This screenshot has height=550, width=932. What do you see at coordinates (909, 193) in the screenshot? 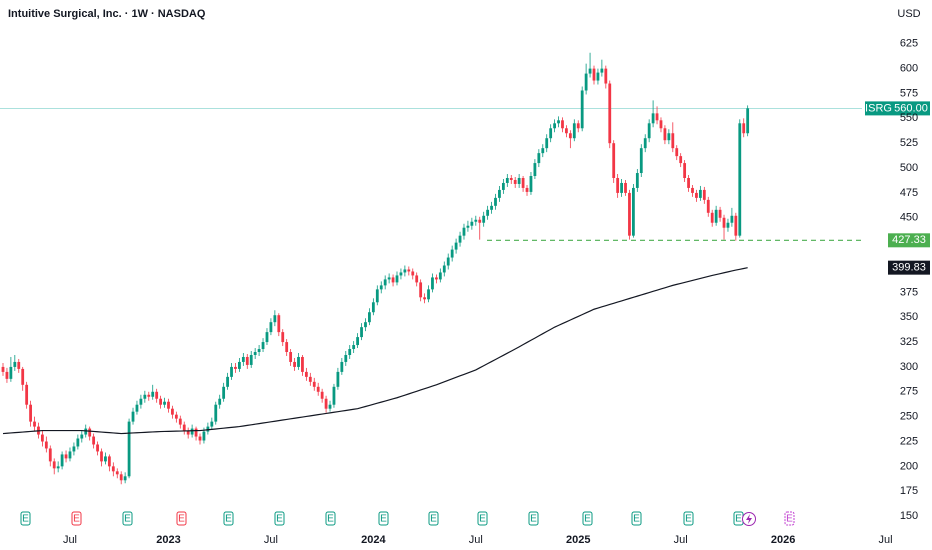
I see `y-tick-label: 475` at bounding box center [909, 193].